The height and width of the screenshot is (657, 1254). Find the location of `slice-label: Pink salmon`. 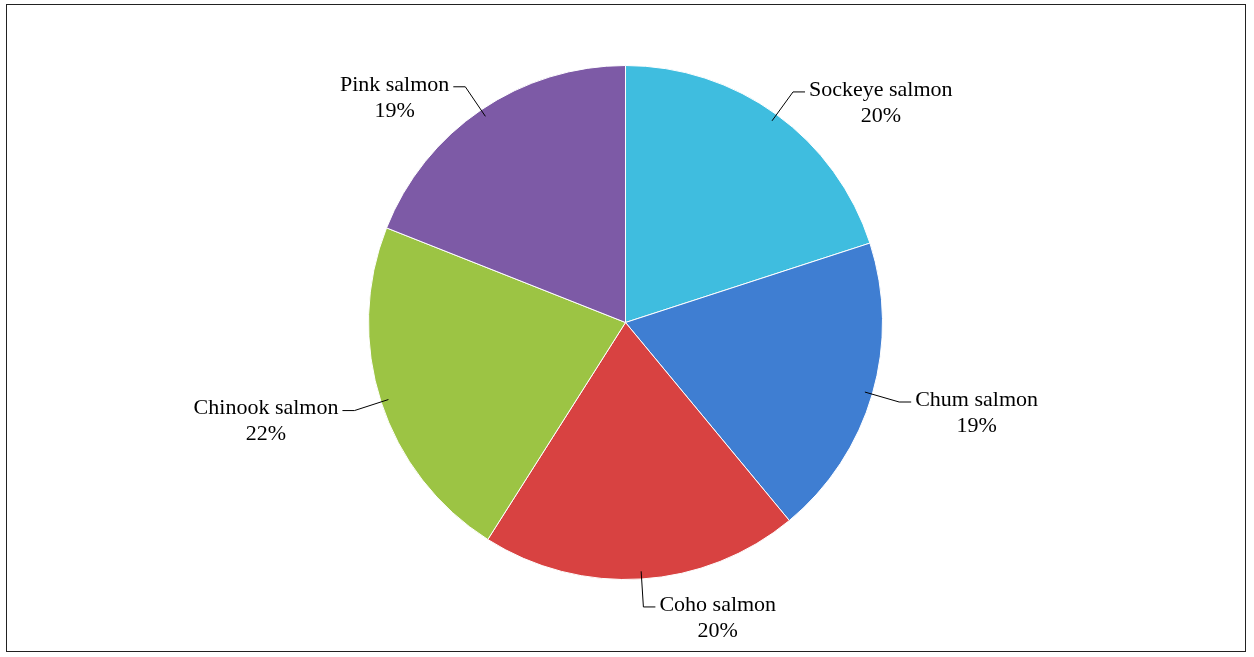

slice-label: Pink salmon is located at coordinates (394, 83).